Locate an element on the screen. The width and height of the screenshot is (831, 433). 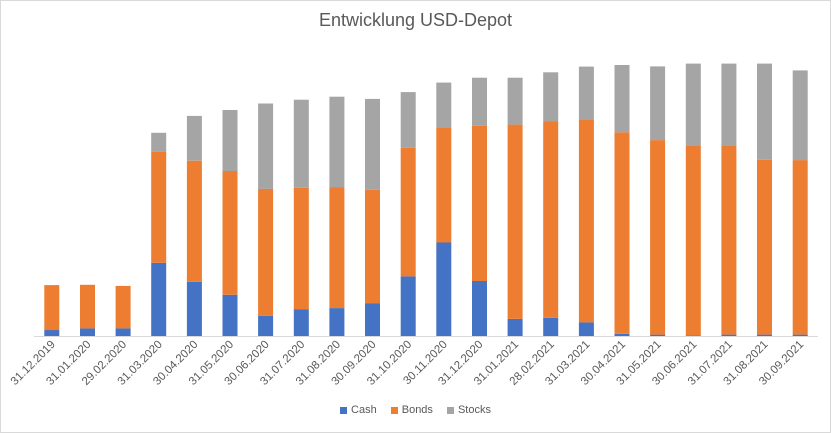
legend: Cash Bonds Stocks is located at coordinates (415, 410).